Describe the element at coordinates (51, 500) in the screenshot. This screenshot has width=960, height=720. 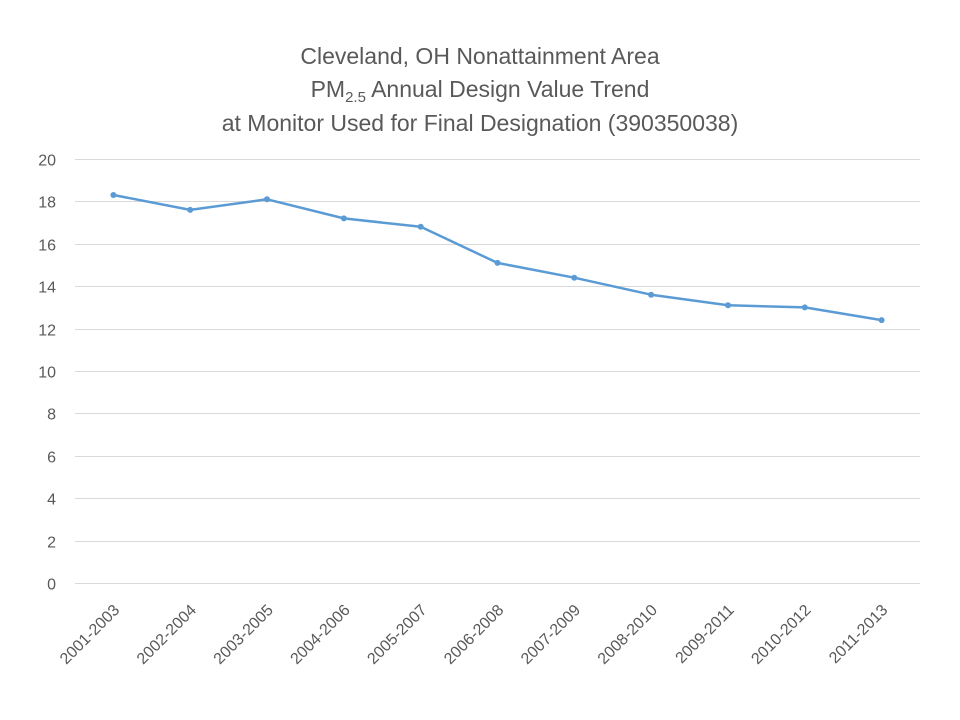
I see `y-tick-label: 4` at that location.